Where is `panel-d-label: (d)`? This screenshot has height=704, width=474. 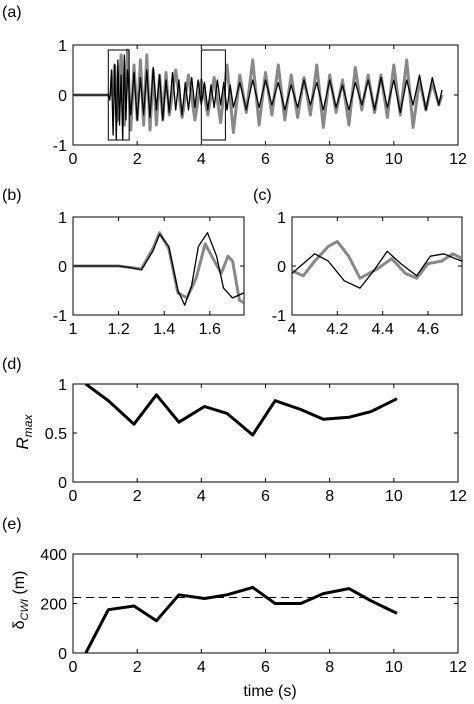 panel-d-label: (d) is located at coordinates (12, 364).